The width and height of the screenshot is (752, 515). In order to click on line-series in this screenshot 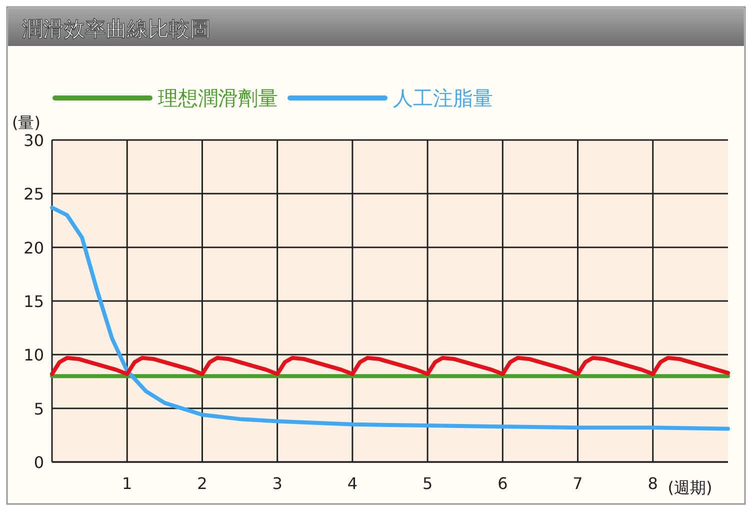, I will do `click(390, 366)`.